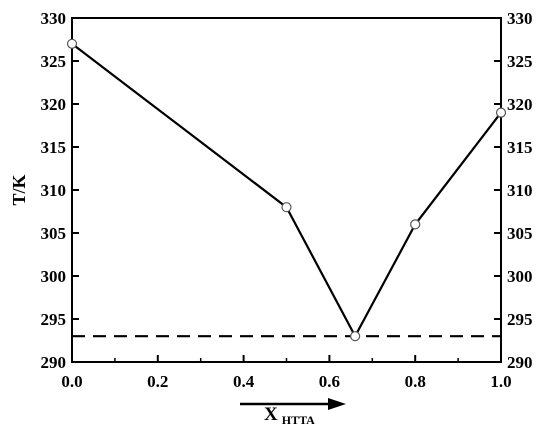 The width and height of the screenshot is (550, 439). What do you see at coordinates (520, 18) in the screenshot?
I see `y-tick-label-right: 330` at bounding box center [520, 18].